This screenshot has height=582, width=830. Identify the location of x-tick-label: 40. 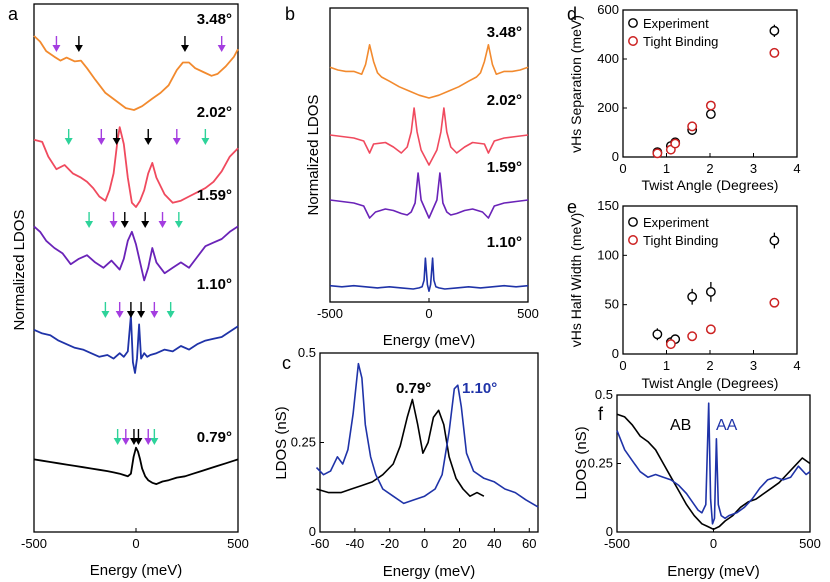
(494, 543).